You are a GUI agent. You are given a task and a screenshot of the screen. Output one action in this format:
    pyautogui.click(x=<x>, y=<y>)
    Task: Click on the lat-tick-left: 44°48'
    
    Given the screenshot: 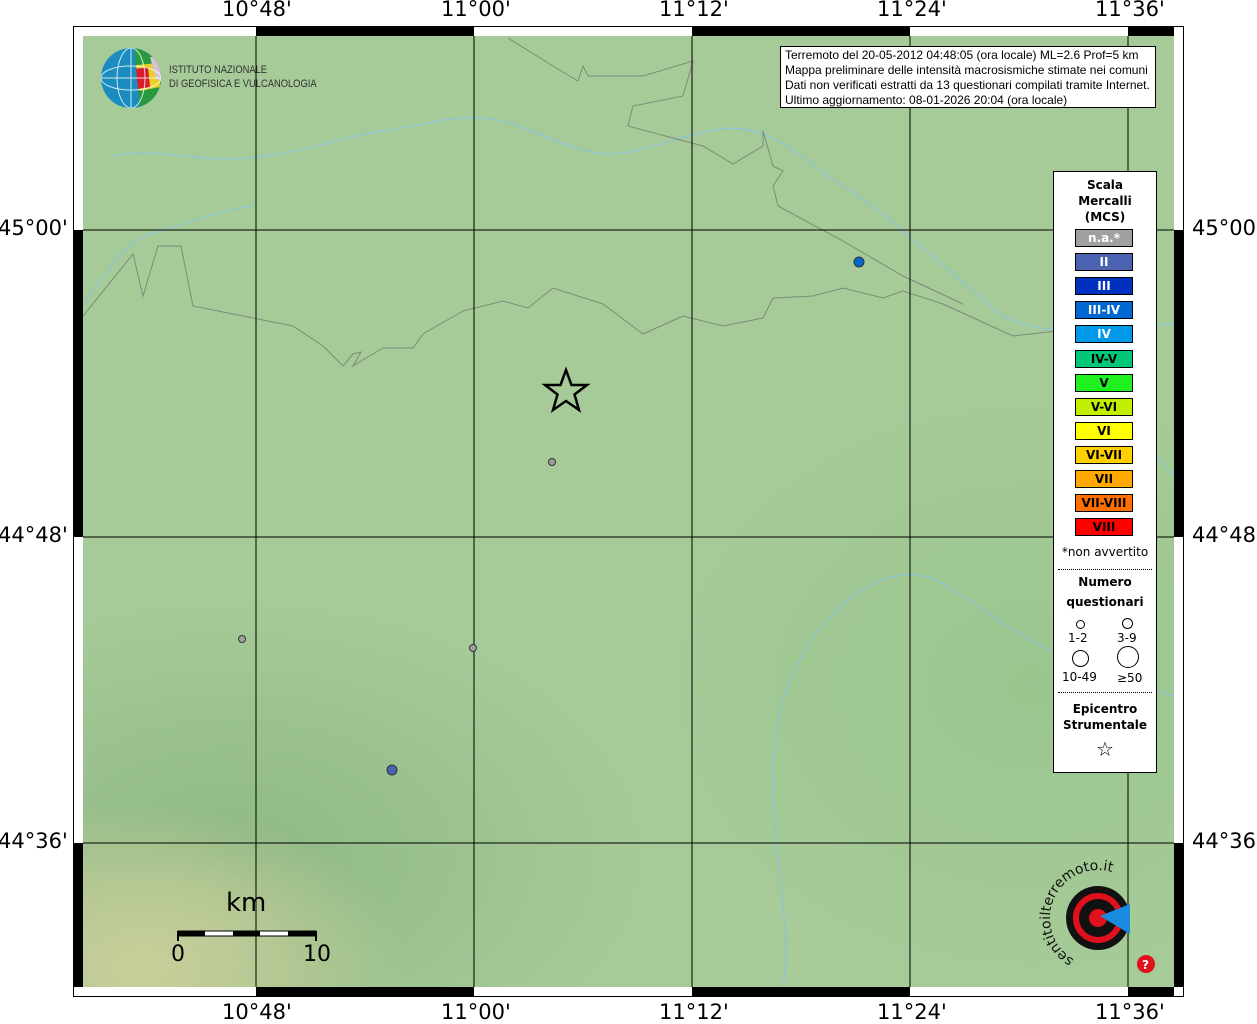 What is the action you would take?
    pyautogui.click(x=34, y=535)
    